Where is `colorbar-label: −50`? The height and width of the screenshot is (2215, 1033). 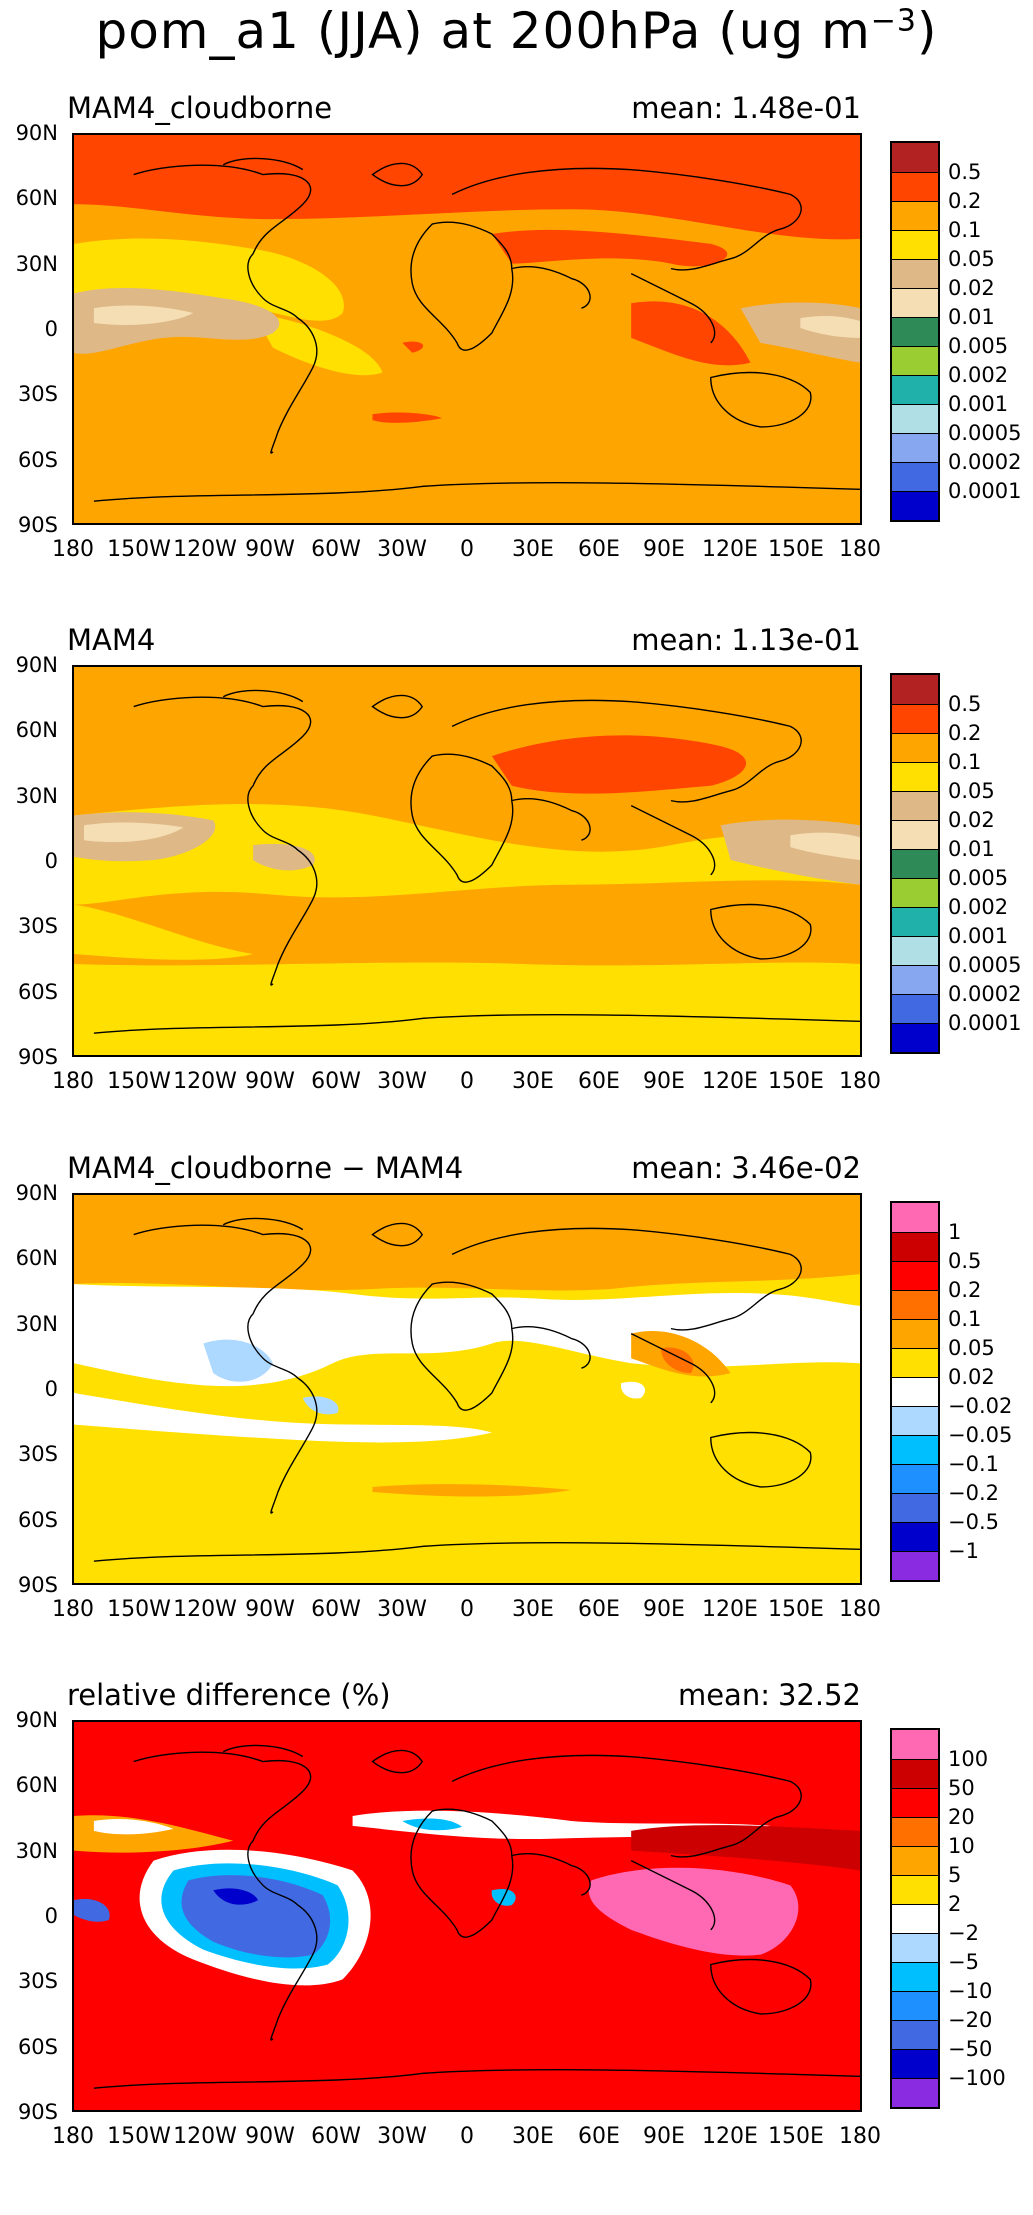 colorbar-label: −50 is located at coordinates (970, 2049).